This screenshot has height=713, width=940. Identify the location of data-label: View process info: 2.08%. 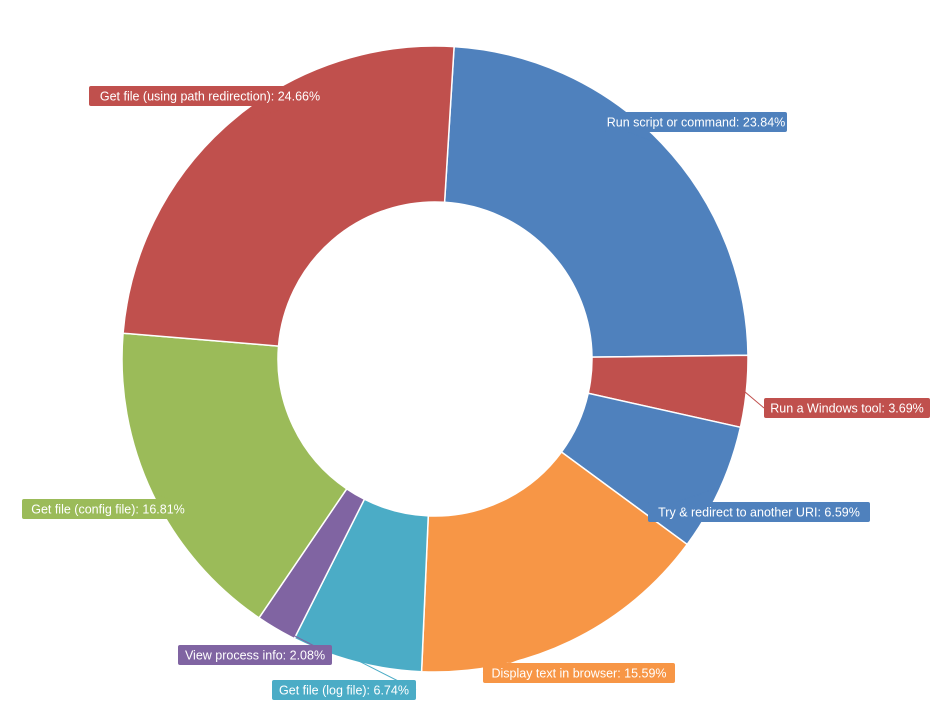
(255, 656).